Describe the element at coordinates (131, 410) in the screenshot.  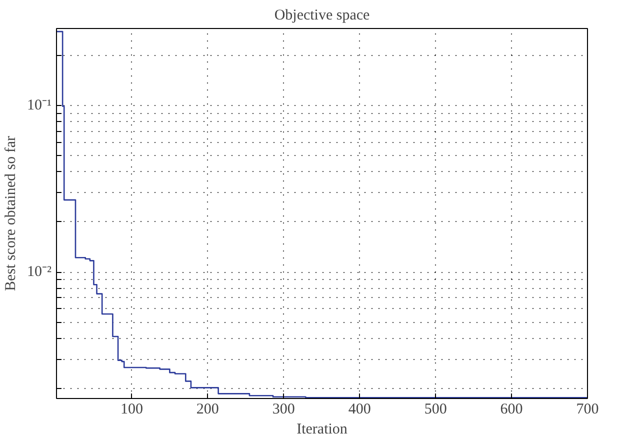
I see `x-tick-label: 100` at that location.